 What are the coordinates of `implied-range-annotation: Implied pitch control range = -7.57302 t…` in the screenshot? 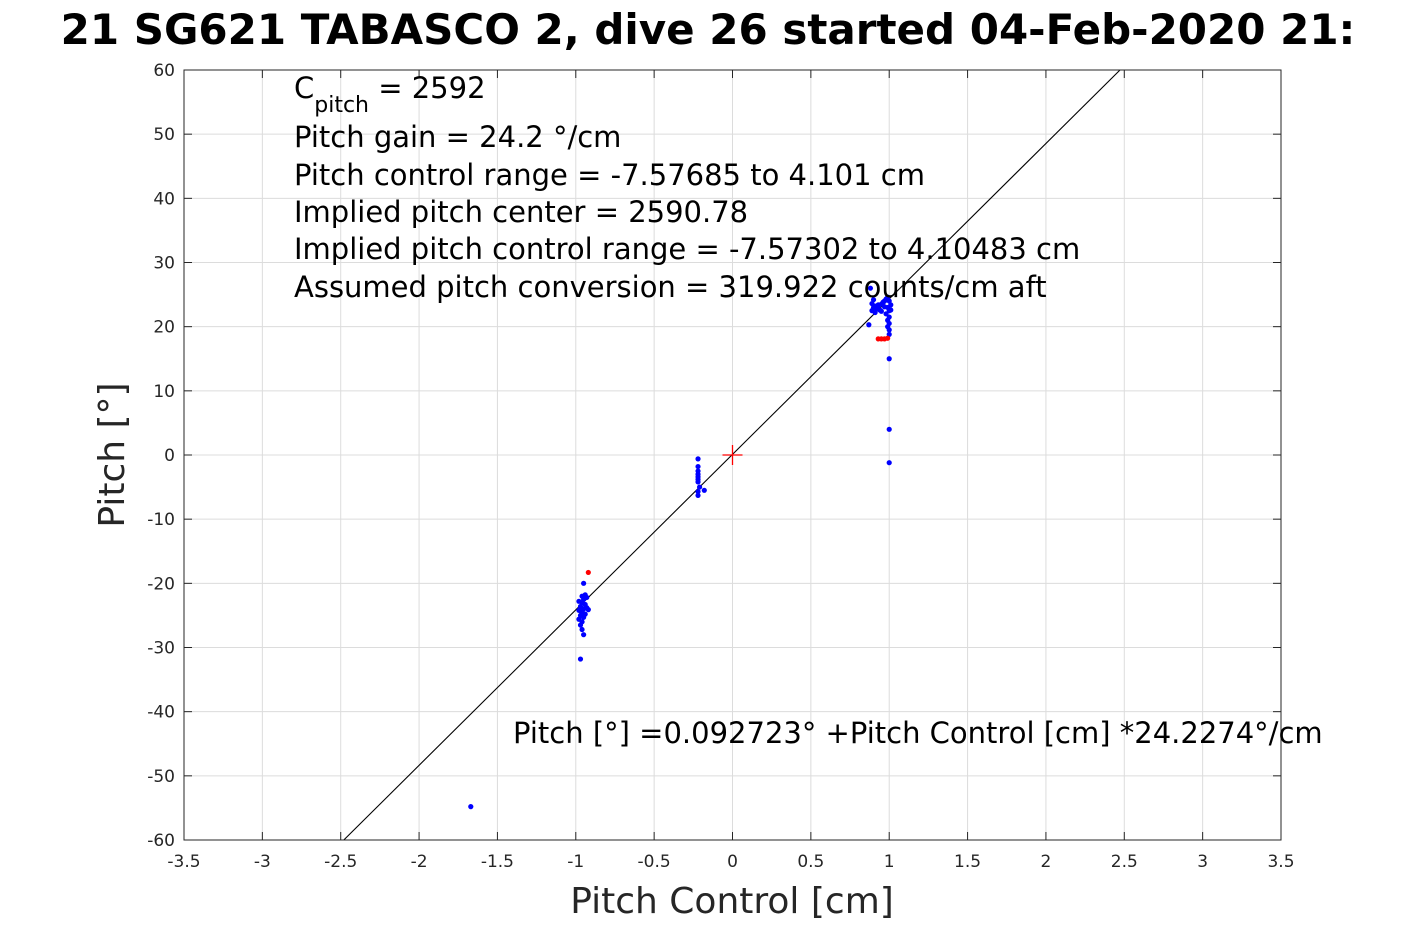 It's located at (687, 249).